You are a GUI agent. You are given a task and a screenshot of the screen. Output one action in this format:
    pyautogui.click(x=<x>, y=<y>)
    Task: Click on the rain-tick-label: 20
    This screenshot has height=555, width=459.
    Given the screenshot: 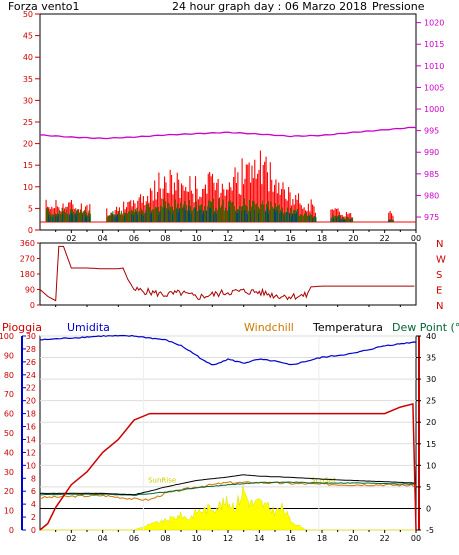 What is the action you would take?
    pyautogui.click(x=9, y=491)
    